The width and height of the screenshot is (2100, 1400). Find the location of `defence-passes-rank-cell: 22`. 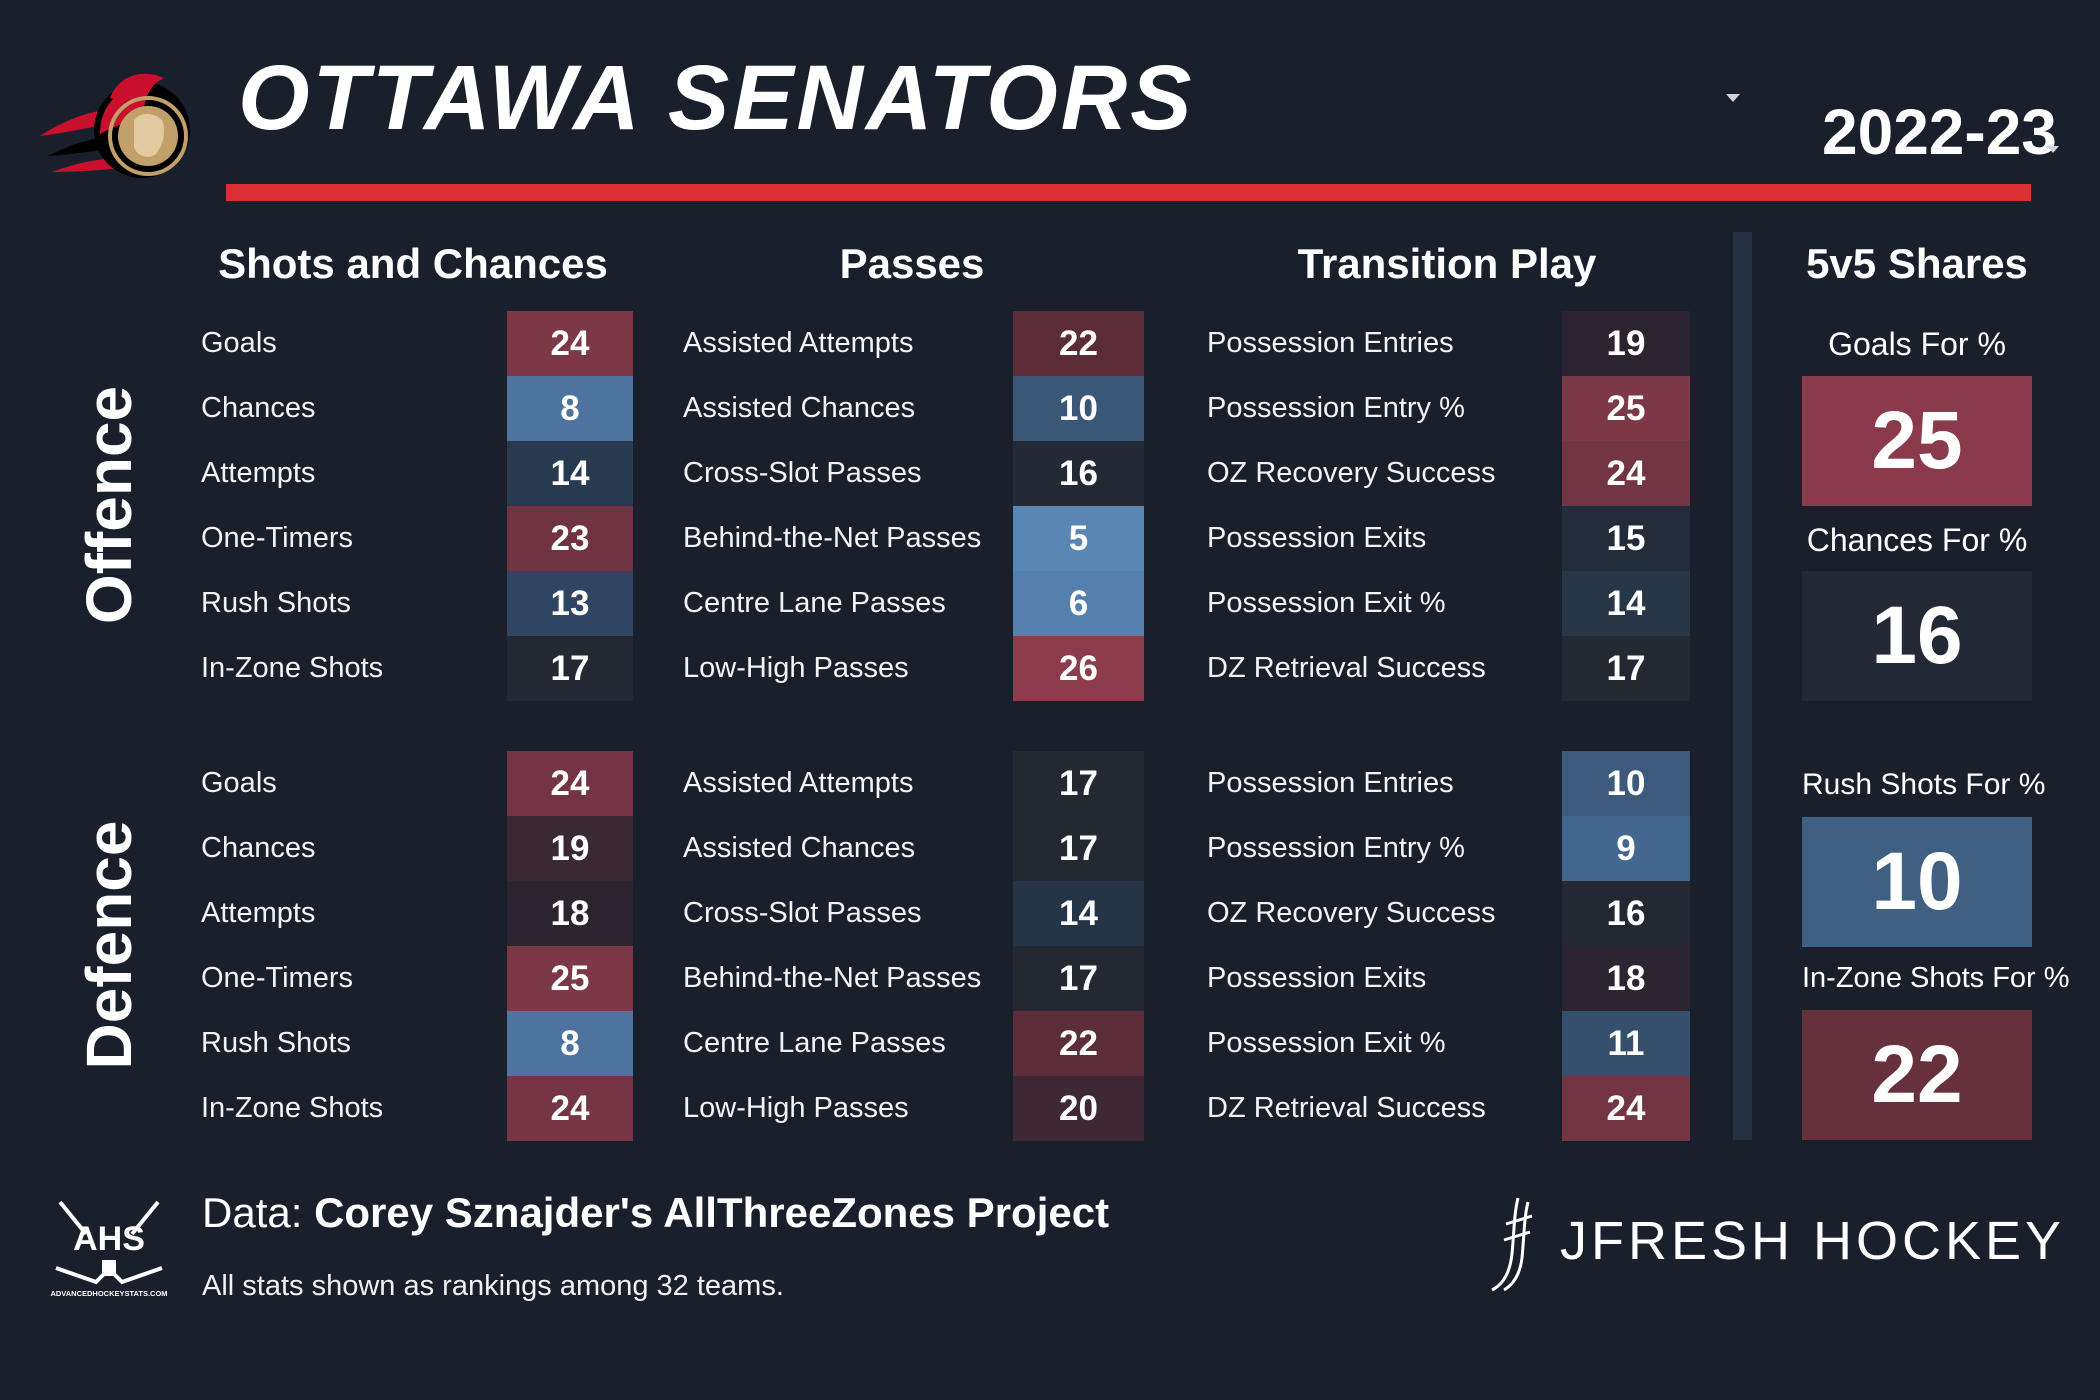

defence-passes-rank-cell: 22 is located at coordinates (1078, 1043).